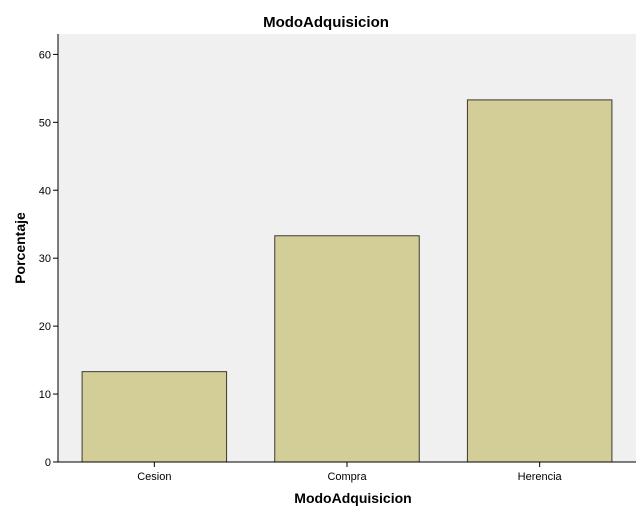  I want to click on bar-cesion, so click(154, 417).